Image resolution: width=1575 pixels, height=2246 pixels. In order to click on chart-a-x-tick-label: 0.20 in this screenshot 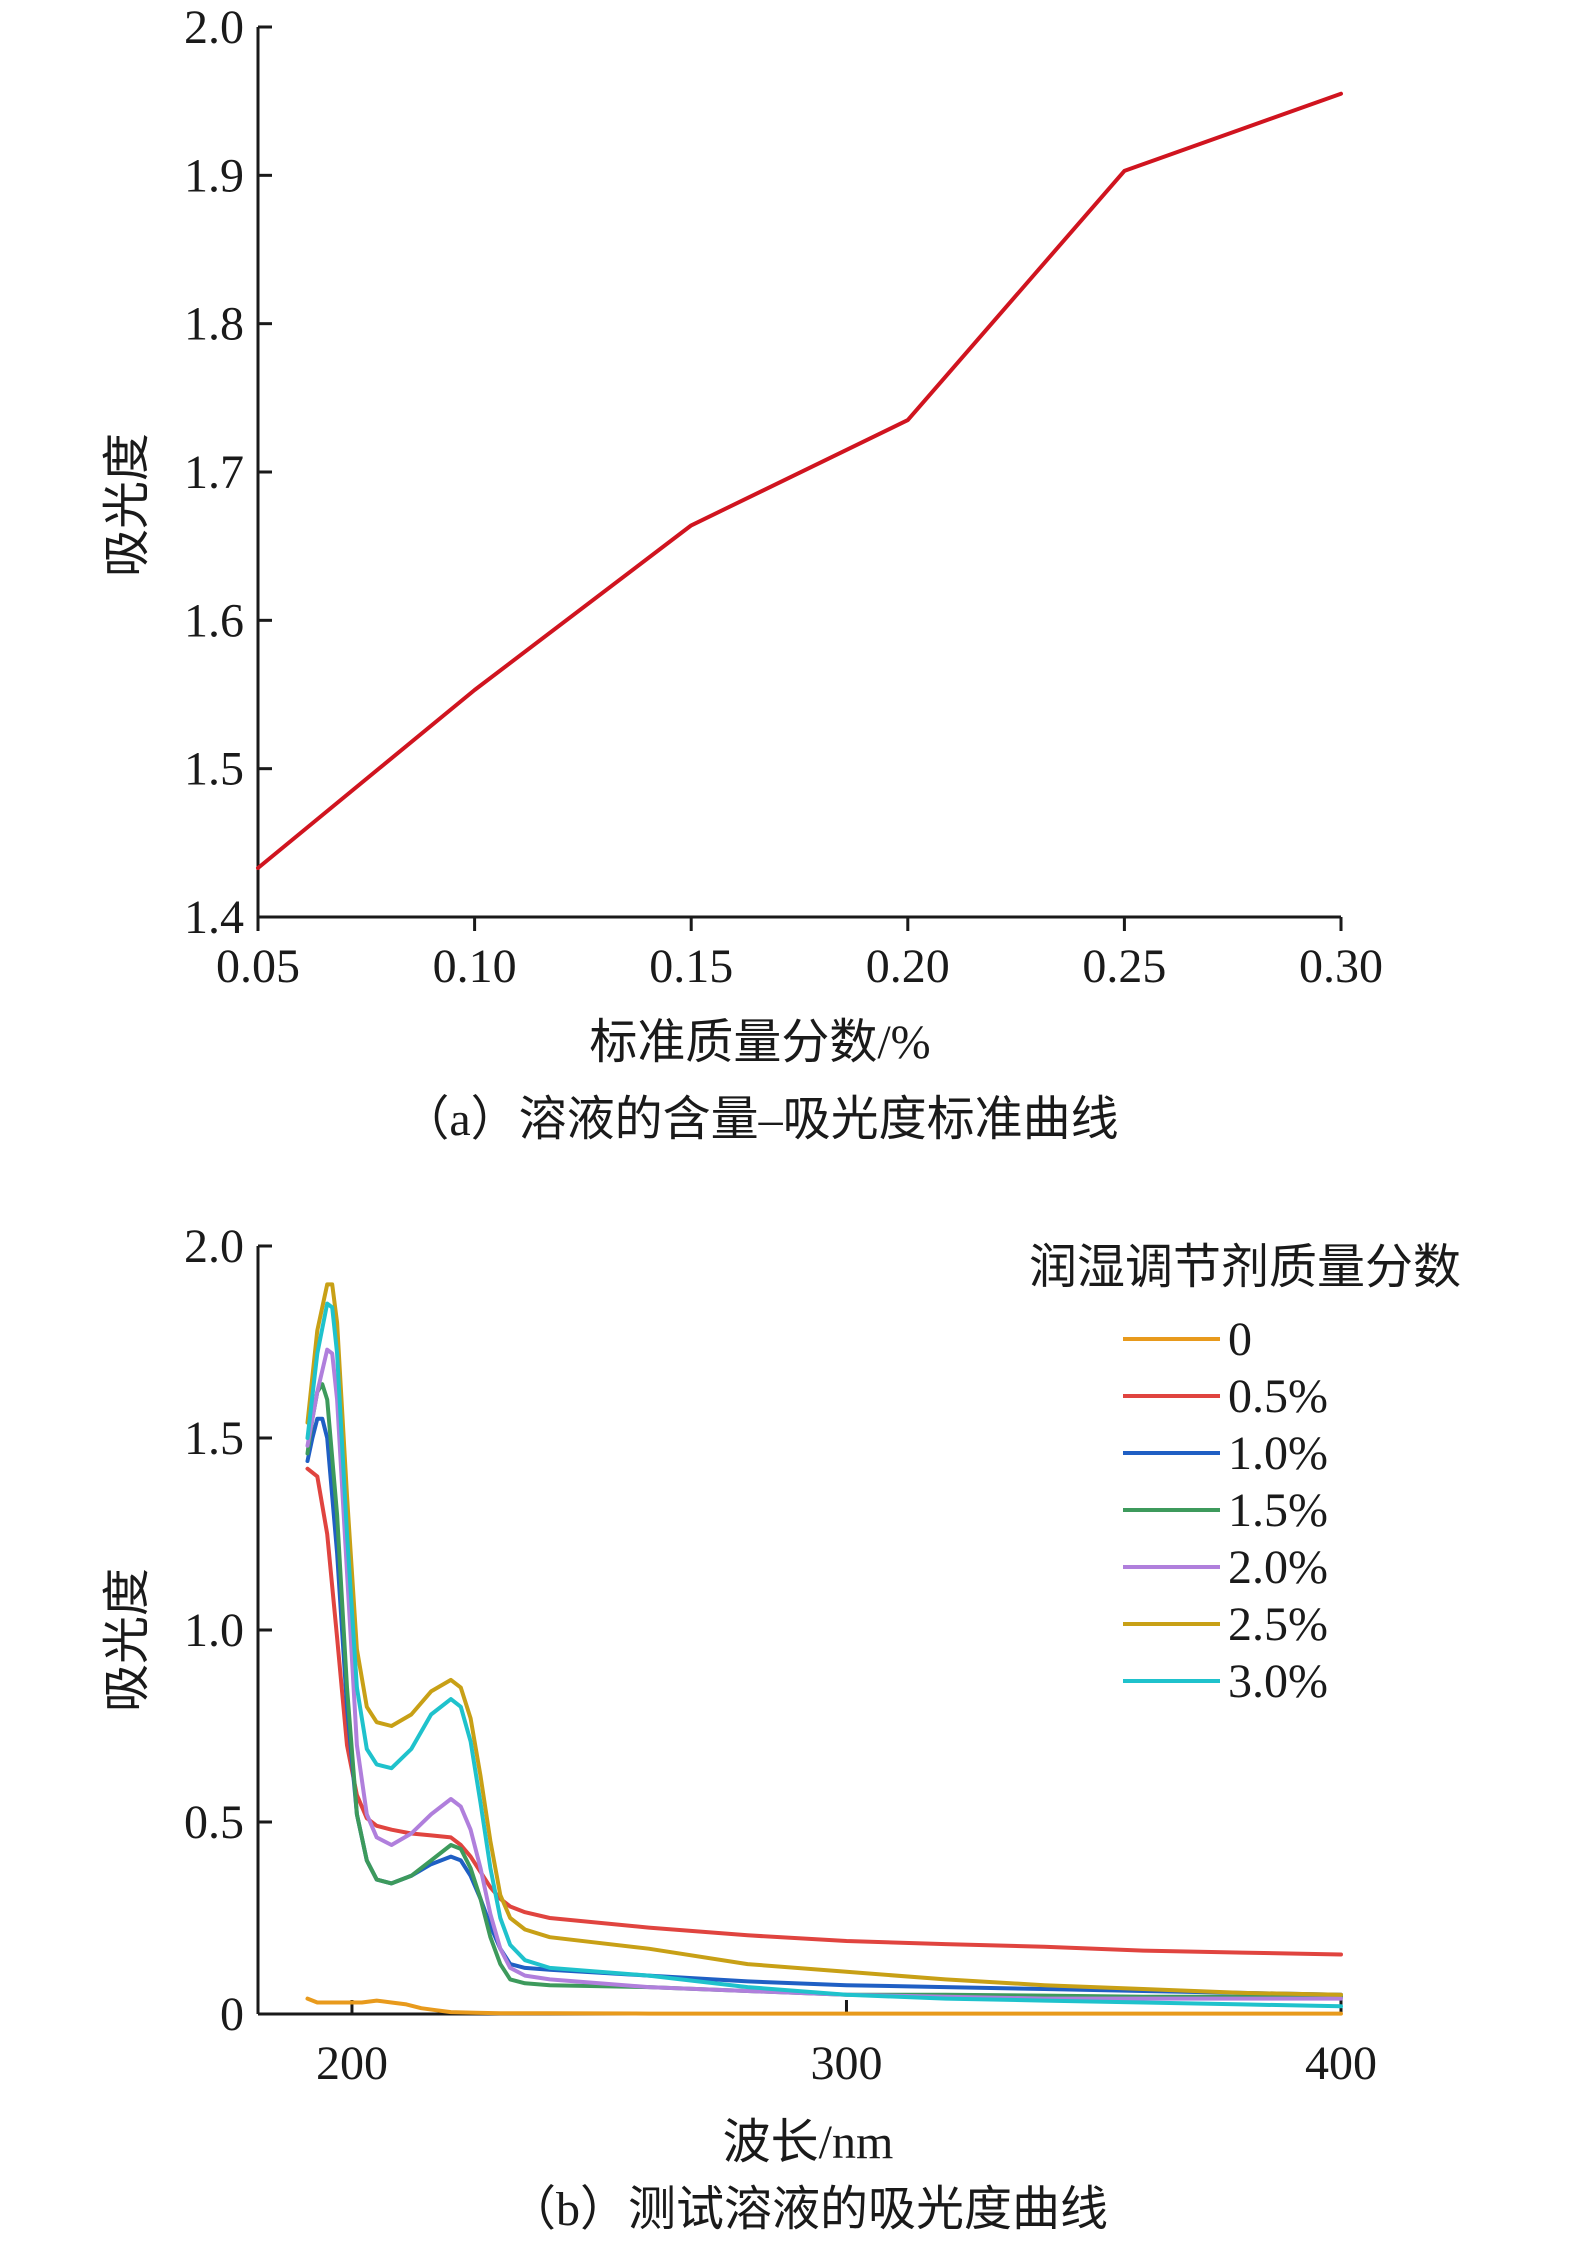, I will do `click(908, 966)`.